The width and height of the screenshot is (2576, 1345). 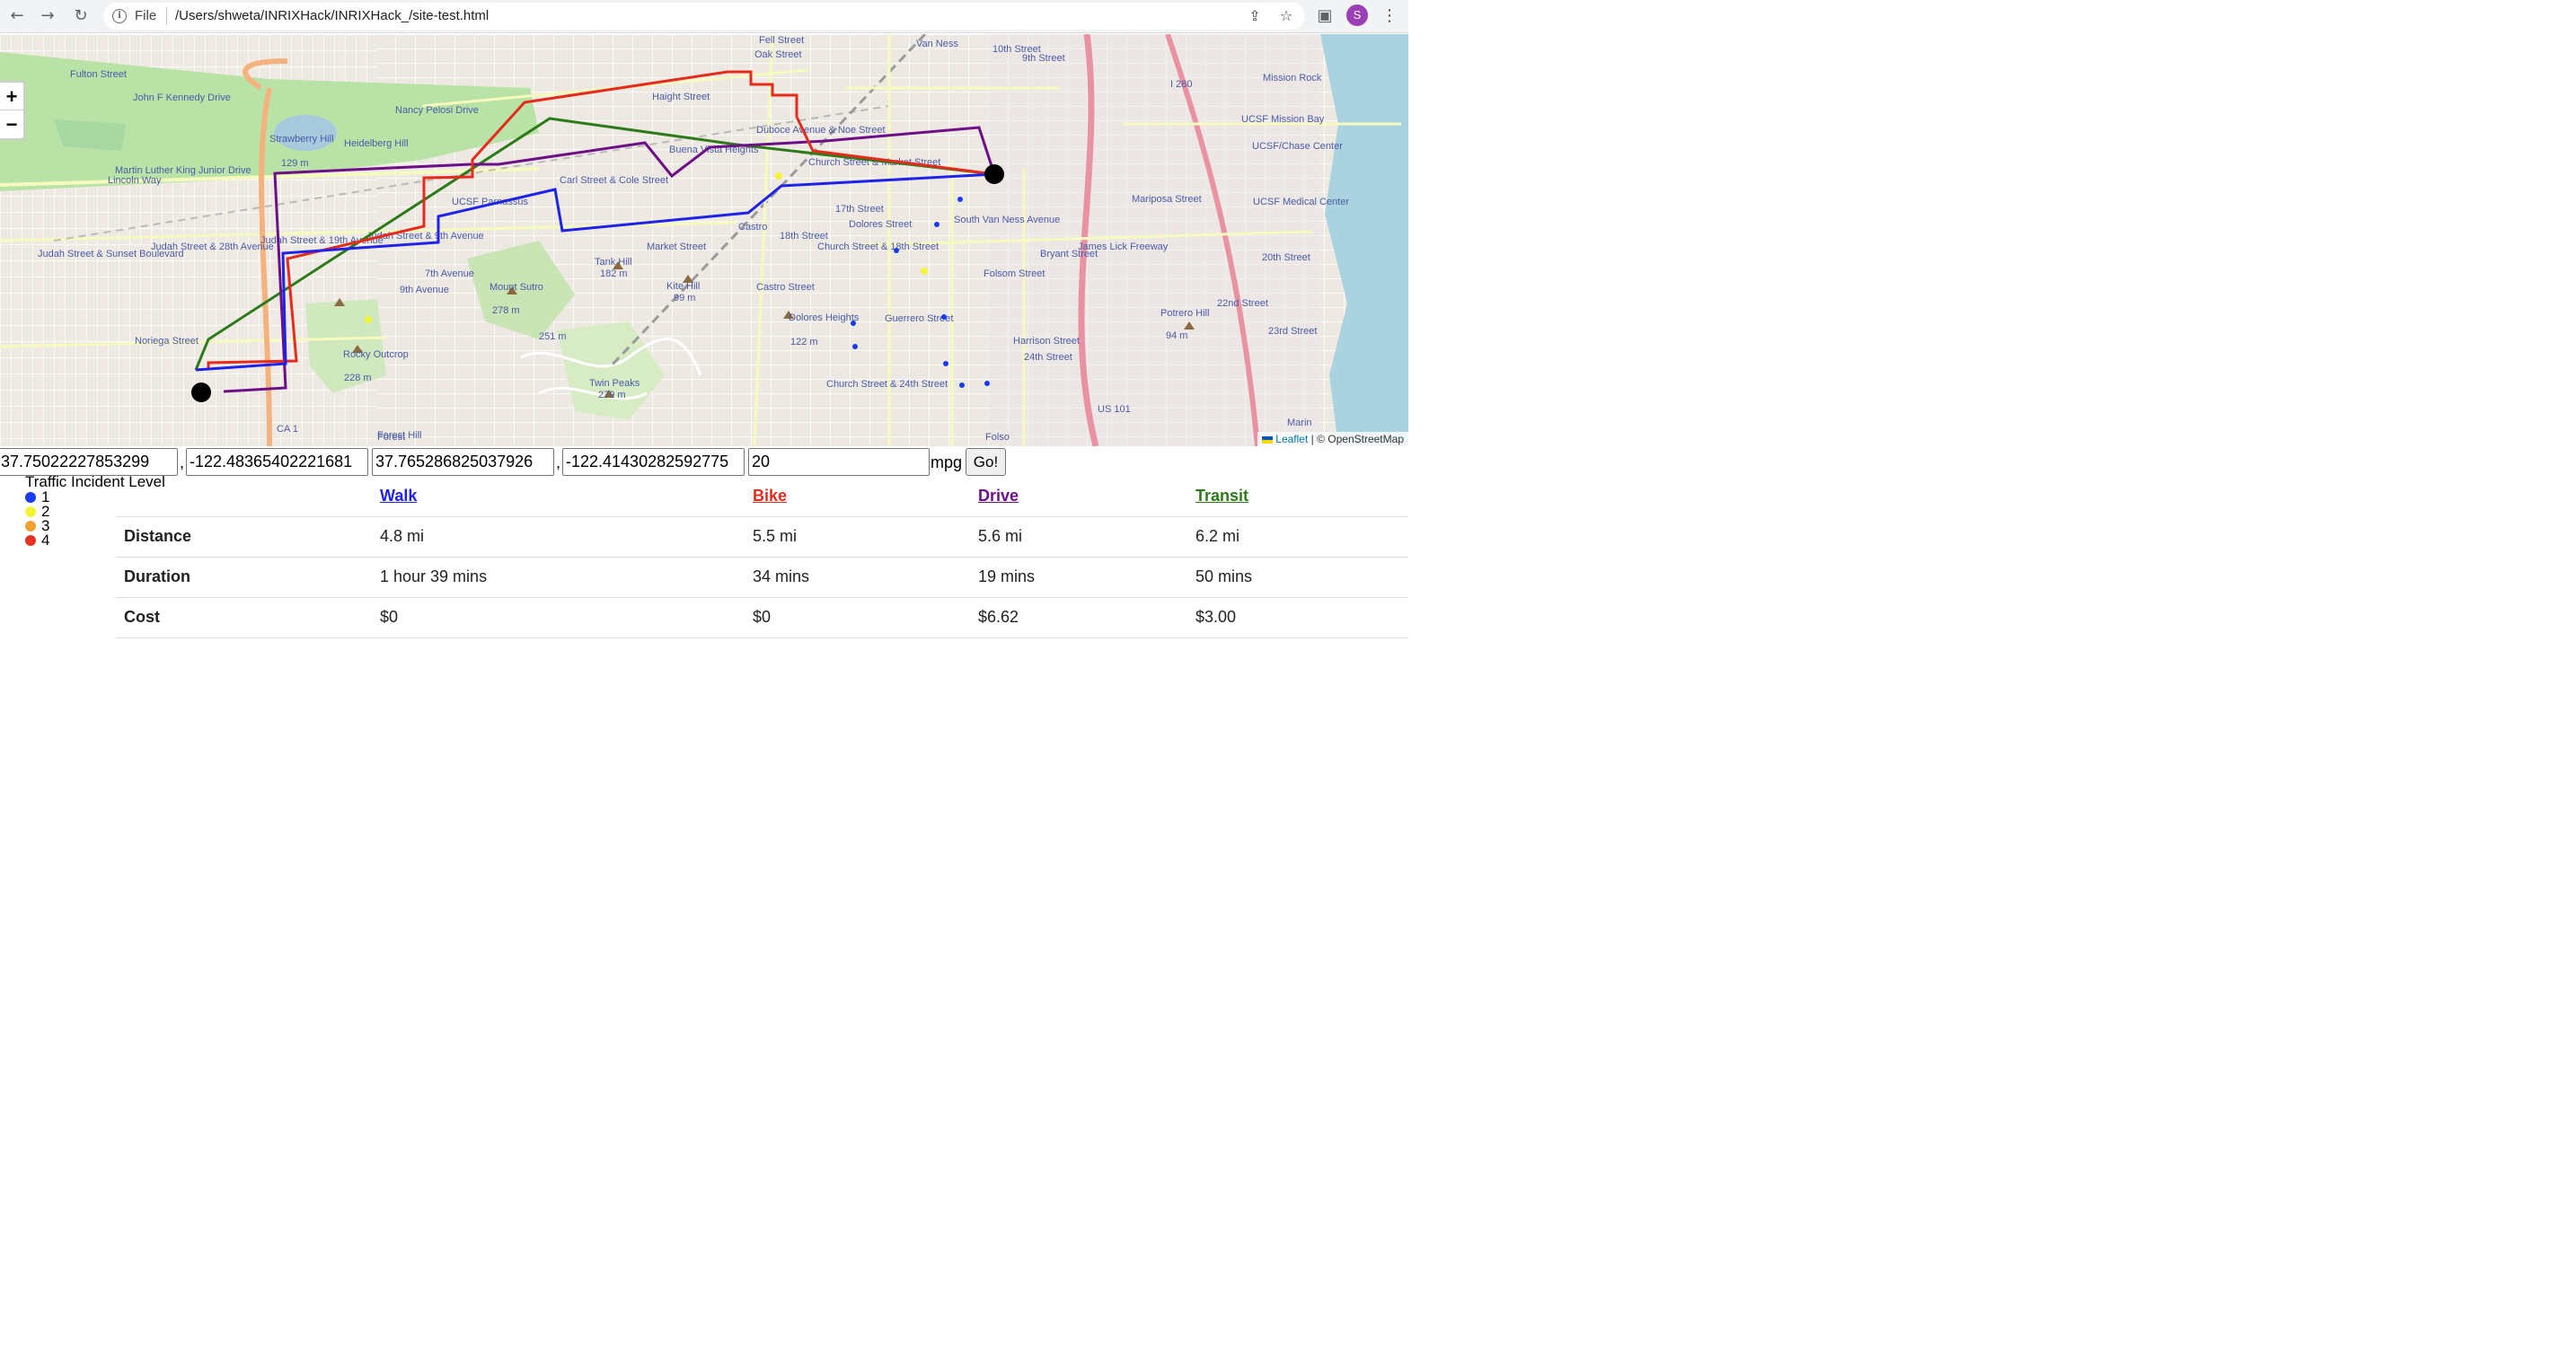 What do you see at coordinates (437, 110) in the screenshot?
I see `map-place-label: Nancy Pelosi Drive` at bounding box center [437, 110].